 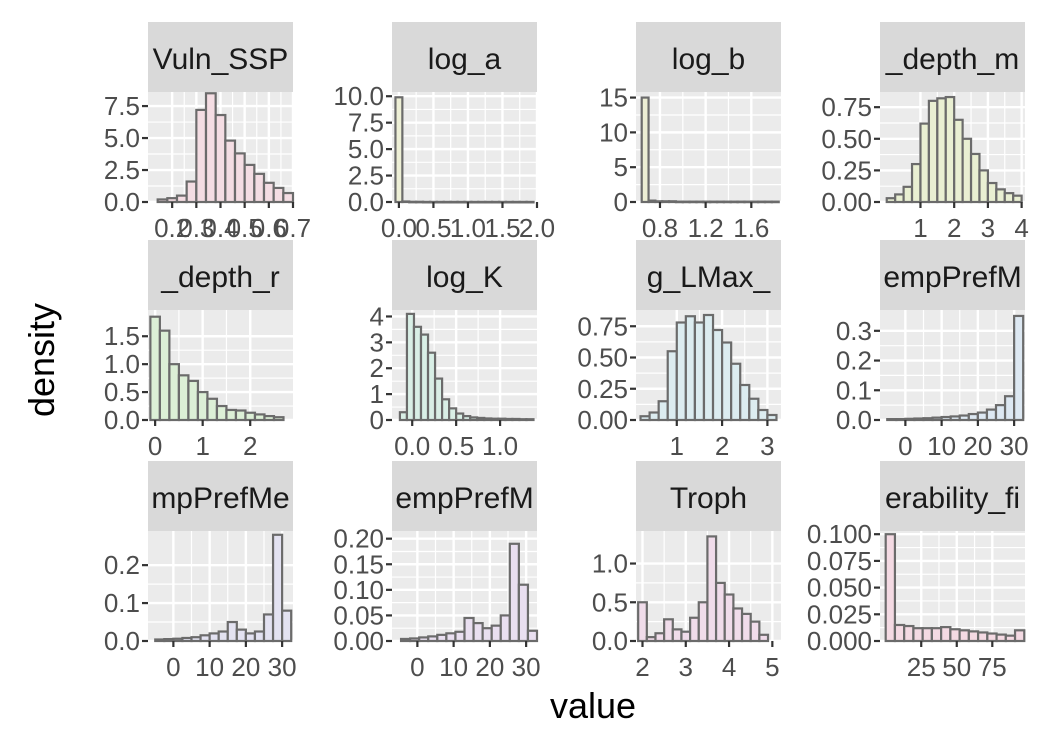 I want to click on y-tick-label: 0.10, so click(x=358, y=590).